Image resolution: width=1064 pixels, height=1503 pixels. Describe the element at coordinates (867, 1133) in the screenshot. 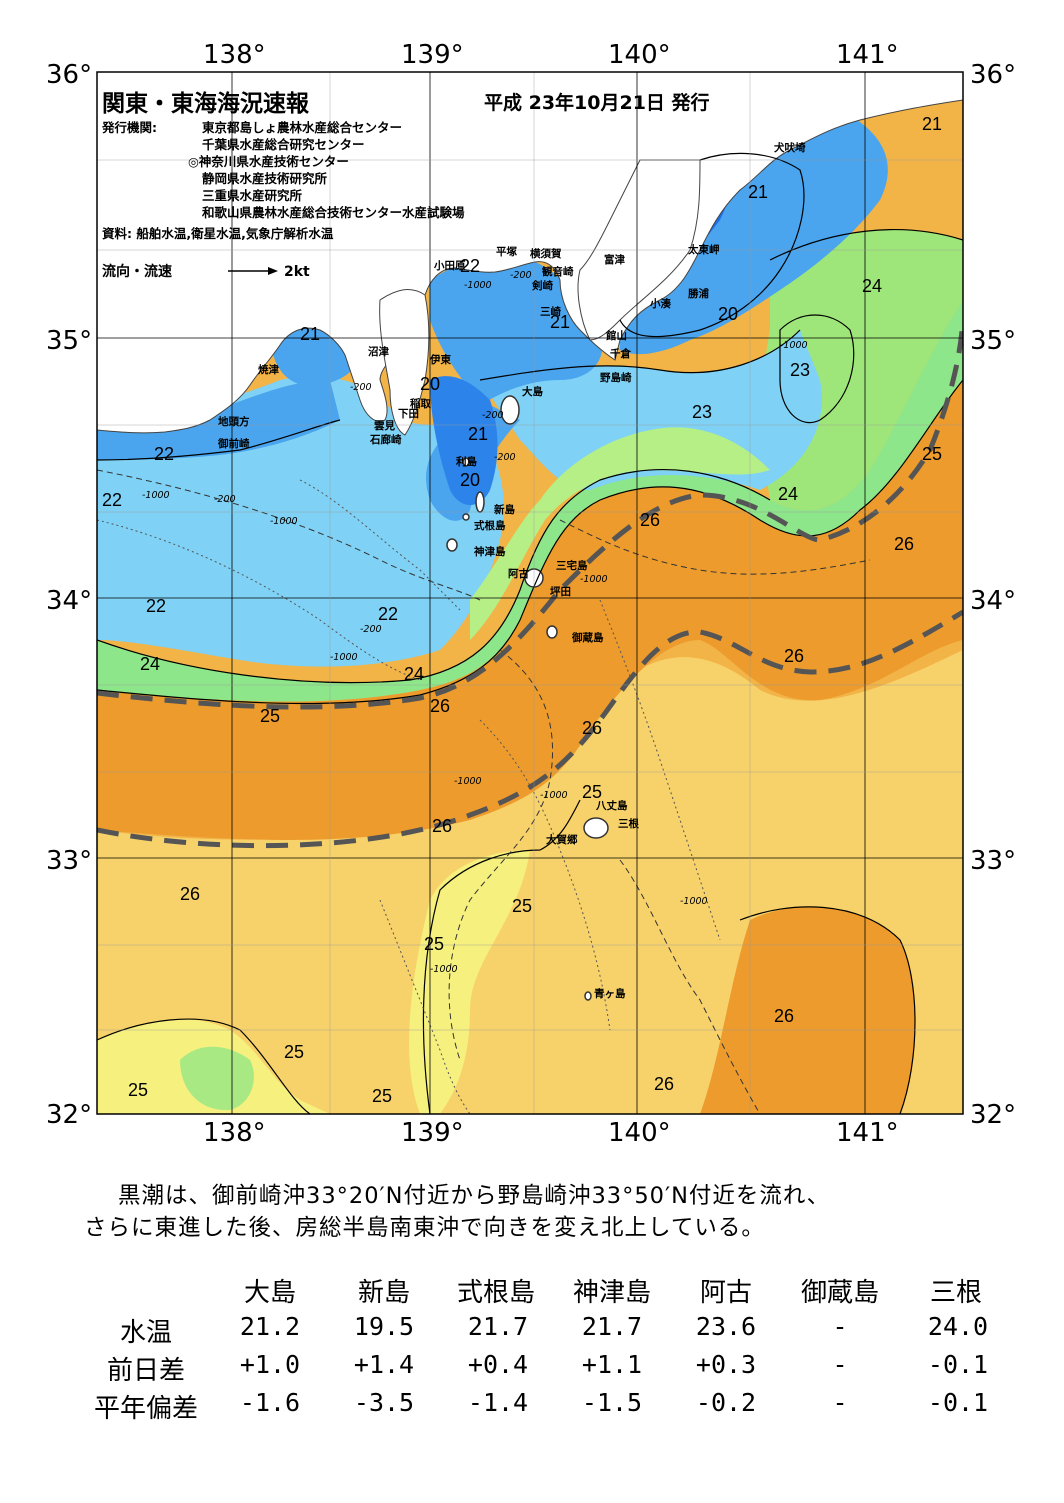

I see `lon-label-141-bottom: 141°` at that location.